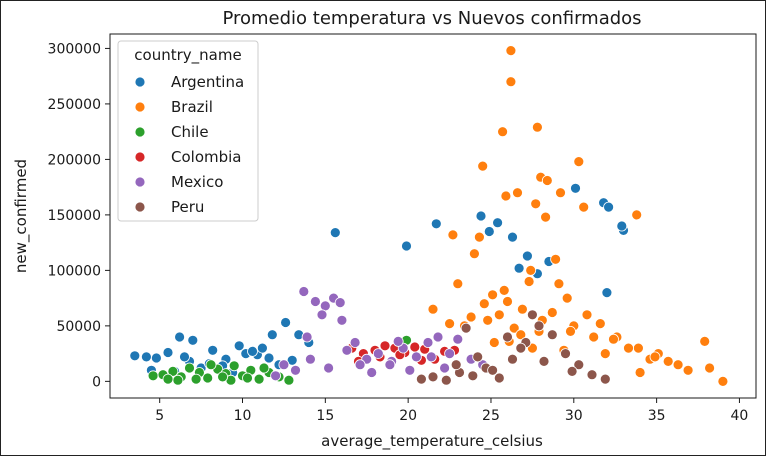 The width and height of the screenshot is (766, 456). What do you see at coordinates (74, 216) in the screenshot?
I see `y-tick-label: 150000` at bounding box center [74, 216].